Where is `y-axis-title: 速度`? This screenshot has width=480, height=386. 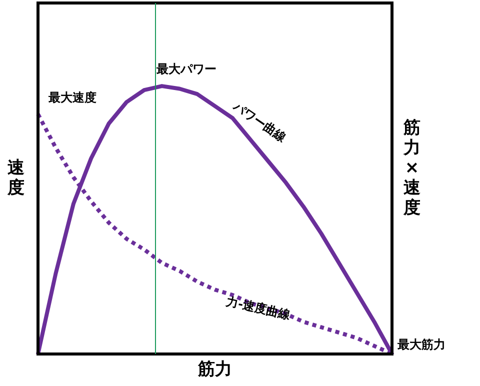 y-axis-title: 速度 is located at coordinates (411, 198).